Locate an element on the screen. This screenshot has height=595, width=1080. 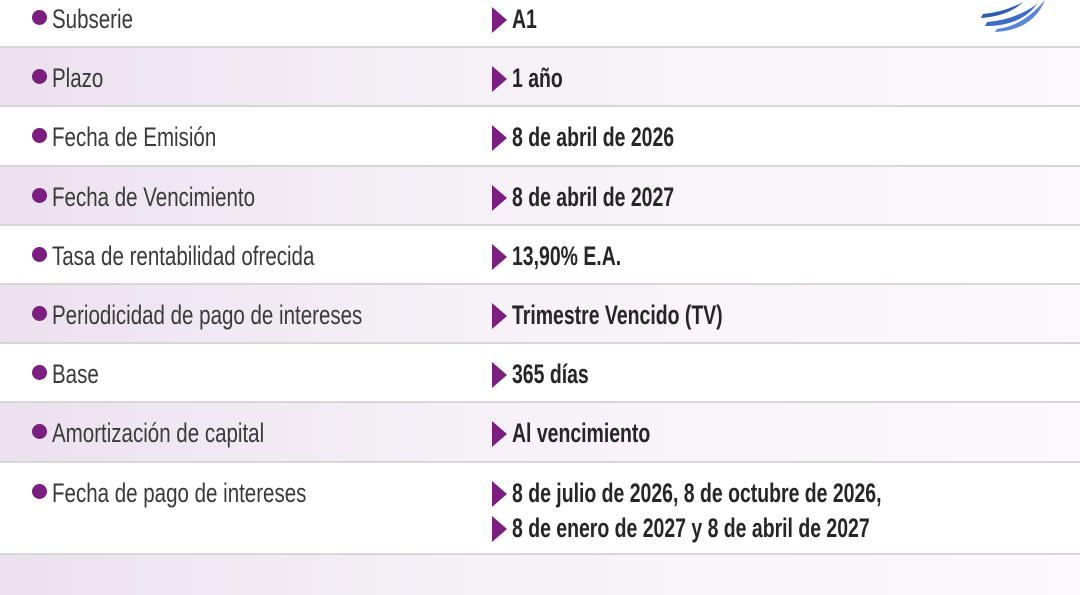
row-label: Fecha de Emisión is located at coordinates (134, 137).